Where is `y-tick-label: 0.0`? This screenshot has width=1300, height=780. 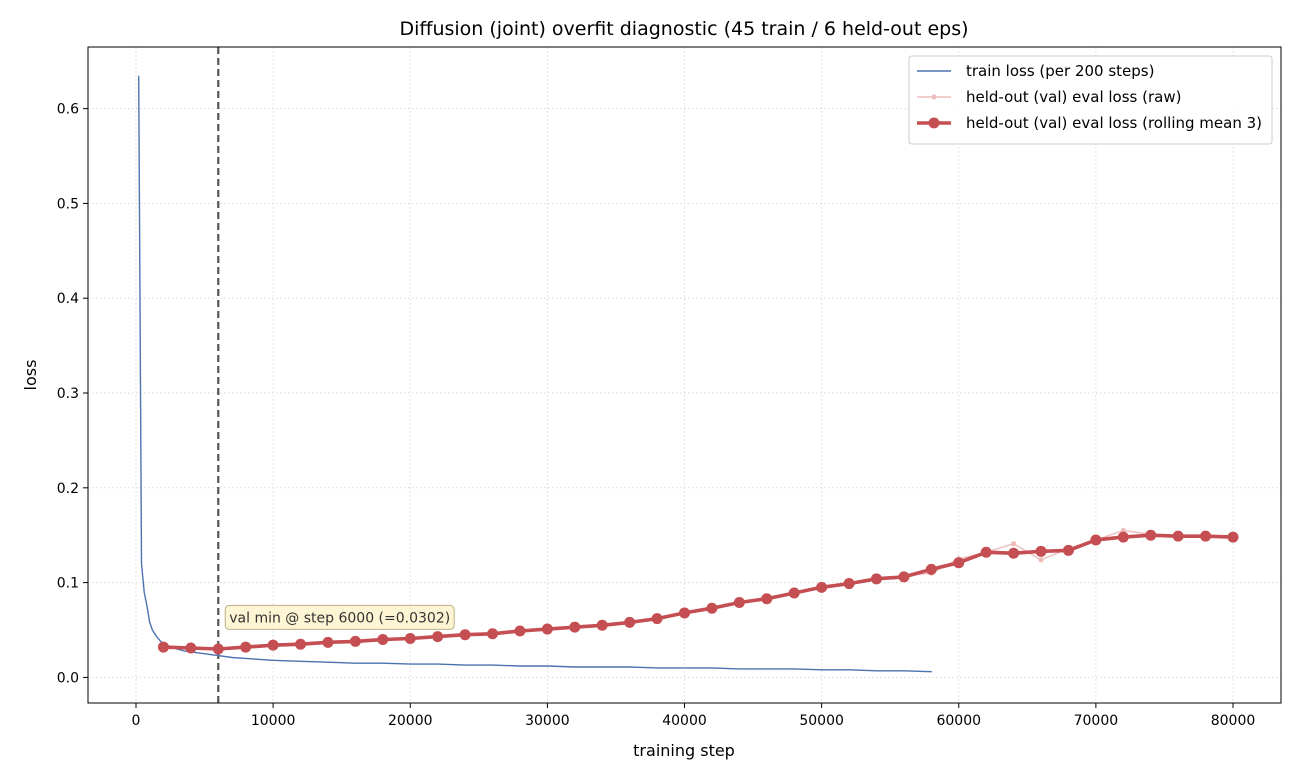 y-tick-label: 0.0 is located at coordinates (68, 678).